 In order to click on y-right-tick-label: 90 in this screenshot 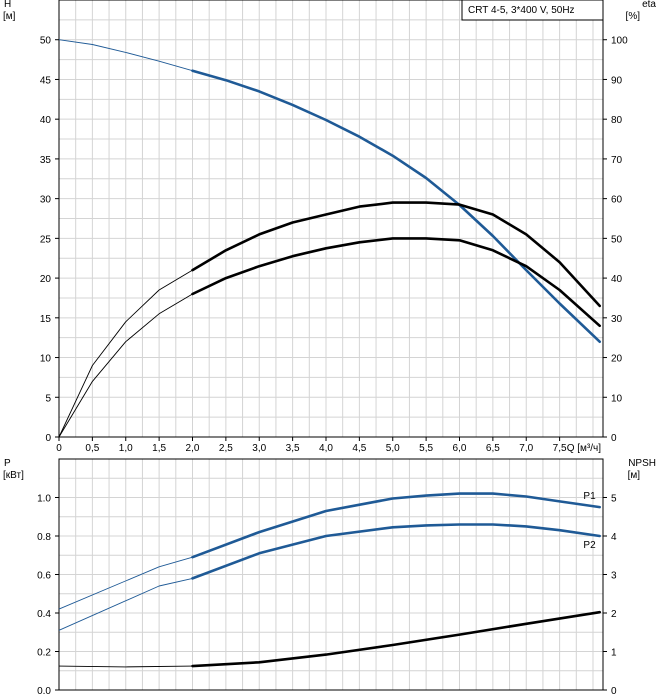, I will do `click(617, 80)`.